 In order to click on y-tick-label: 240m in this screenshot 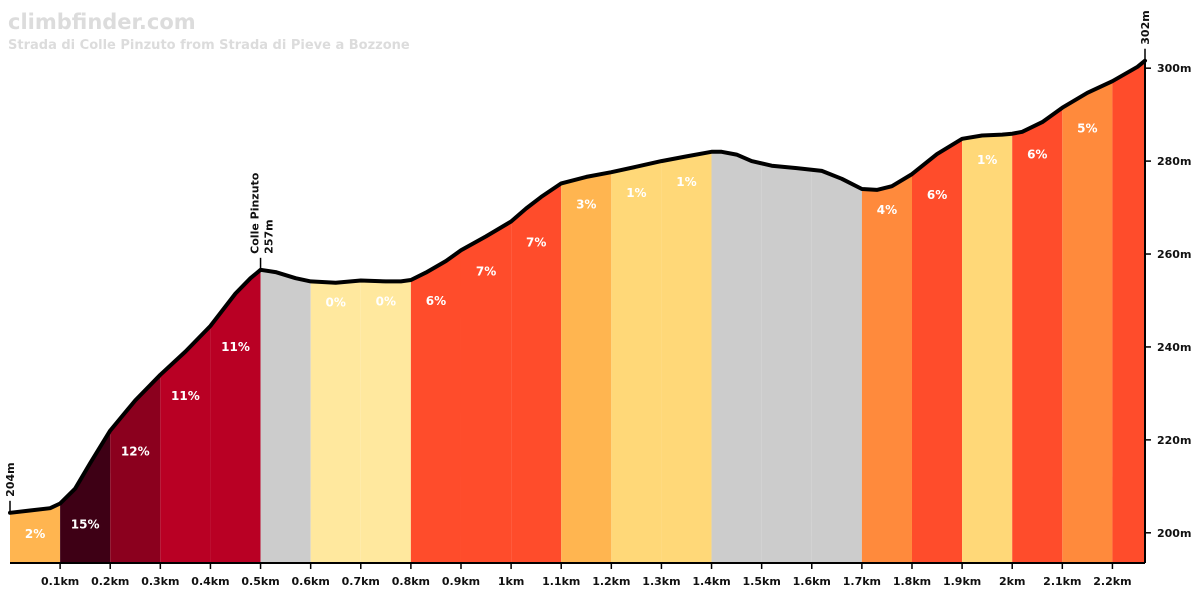, I will do `click(1174, 347)`.